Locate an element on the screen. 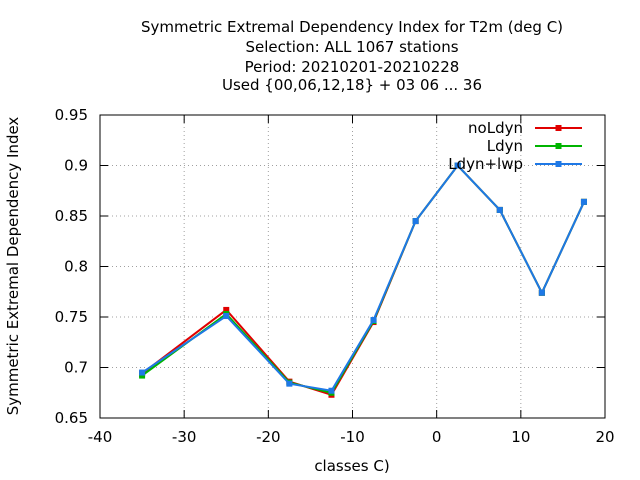 The height and width of the screenshot is (480, 640). x-tick-label: -10 is located at coordinates (352, 437).